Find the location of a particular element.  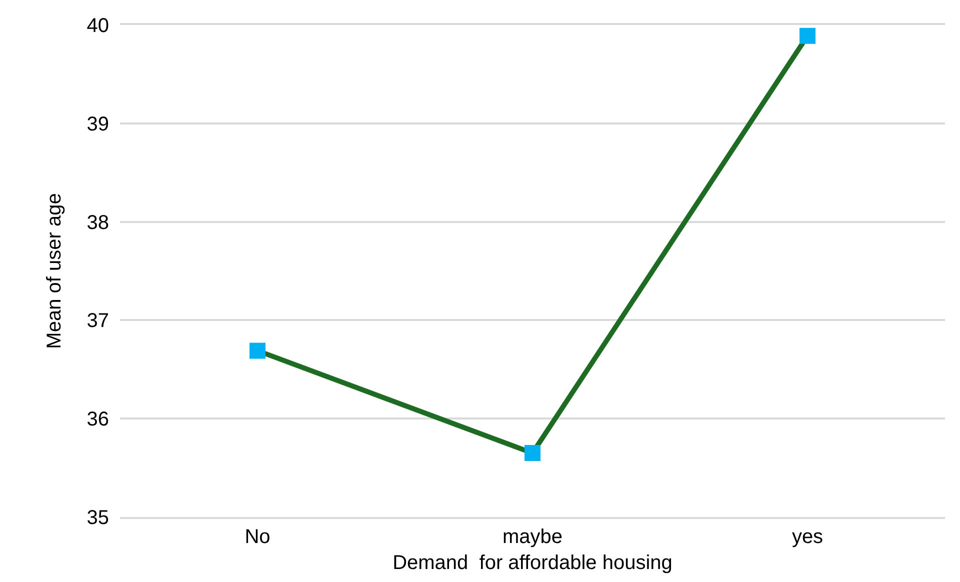

x-tick-label: No is located at coordinates (257, 537).